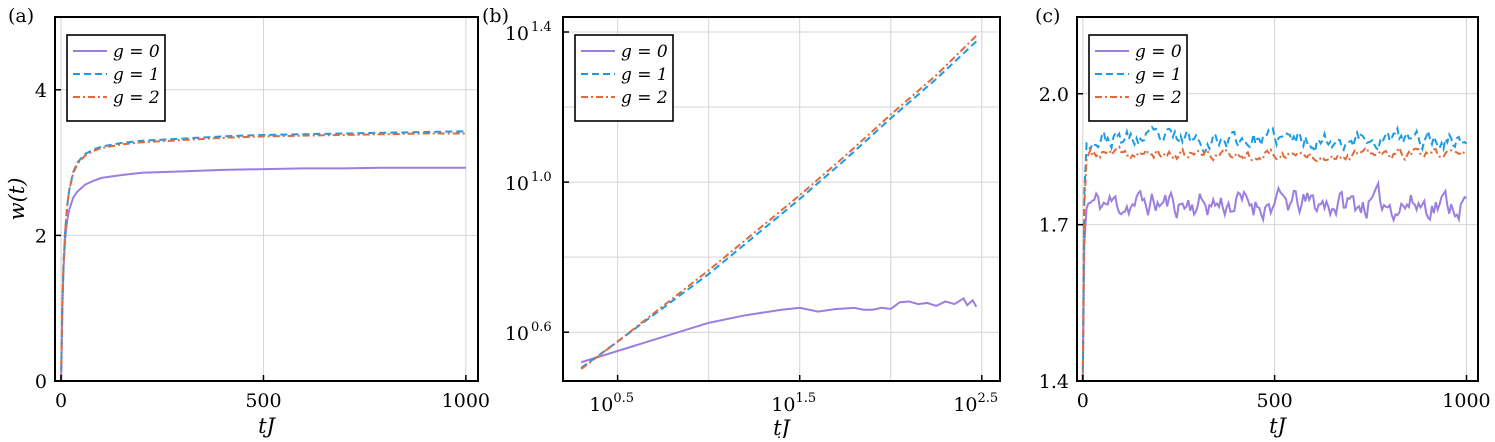 This screenshot has width=1495, height=442. Describe the element at coordinates (541, 177) in the screenshot. I see `y-tick-exponent-1: 1.0` at that location.